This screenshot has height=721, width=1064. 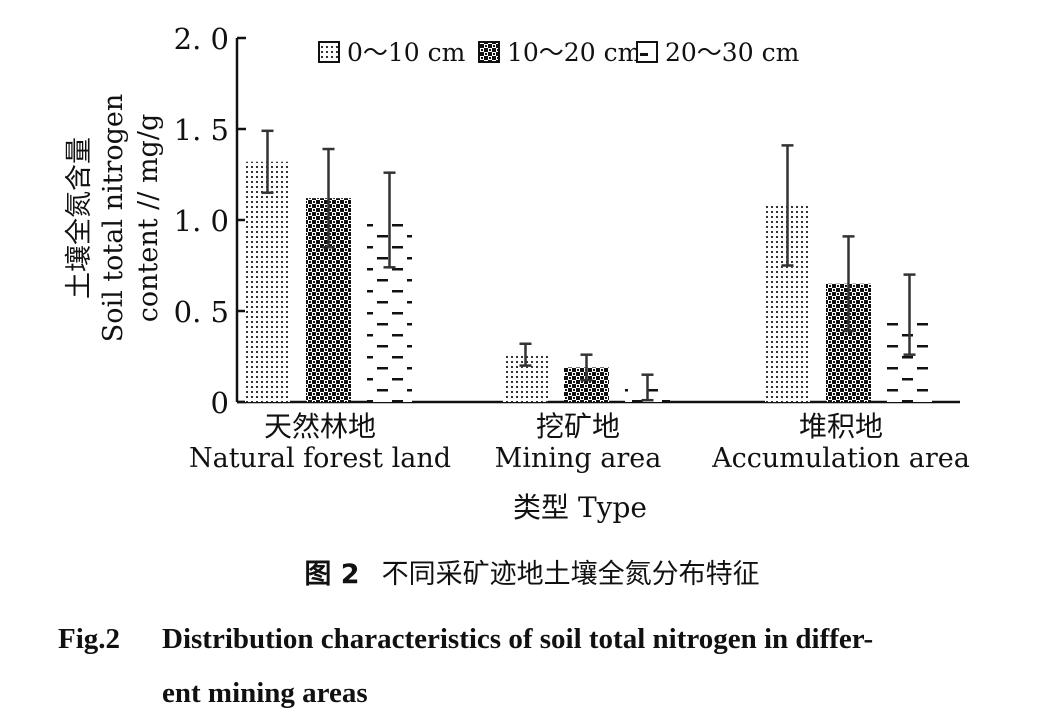 I want to click on y-tick-label: 2. 0, so click(x=201, y=39).